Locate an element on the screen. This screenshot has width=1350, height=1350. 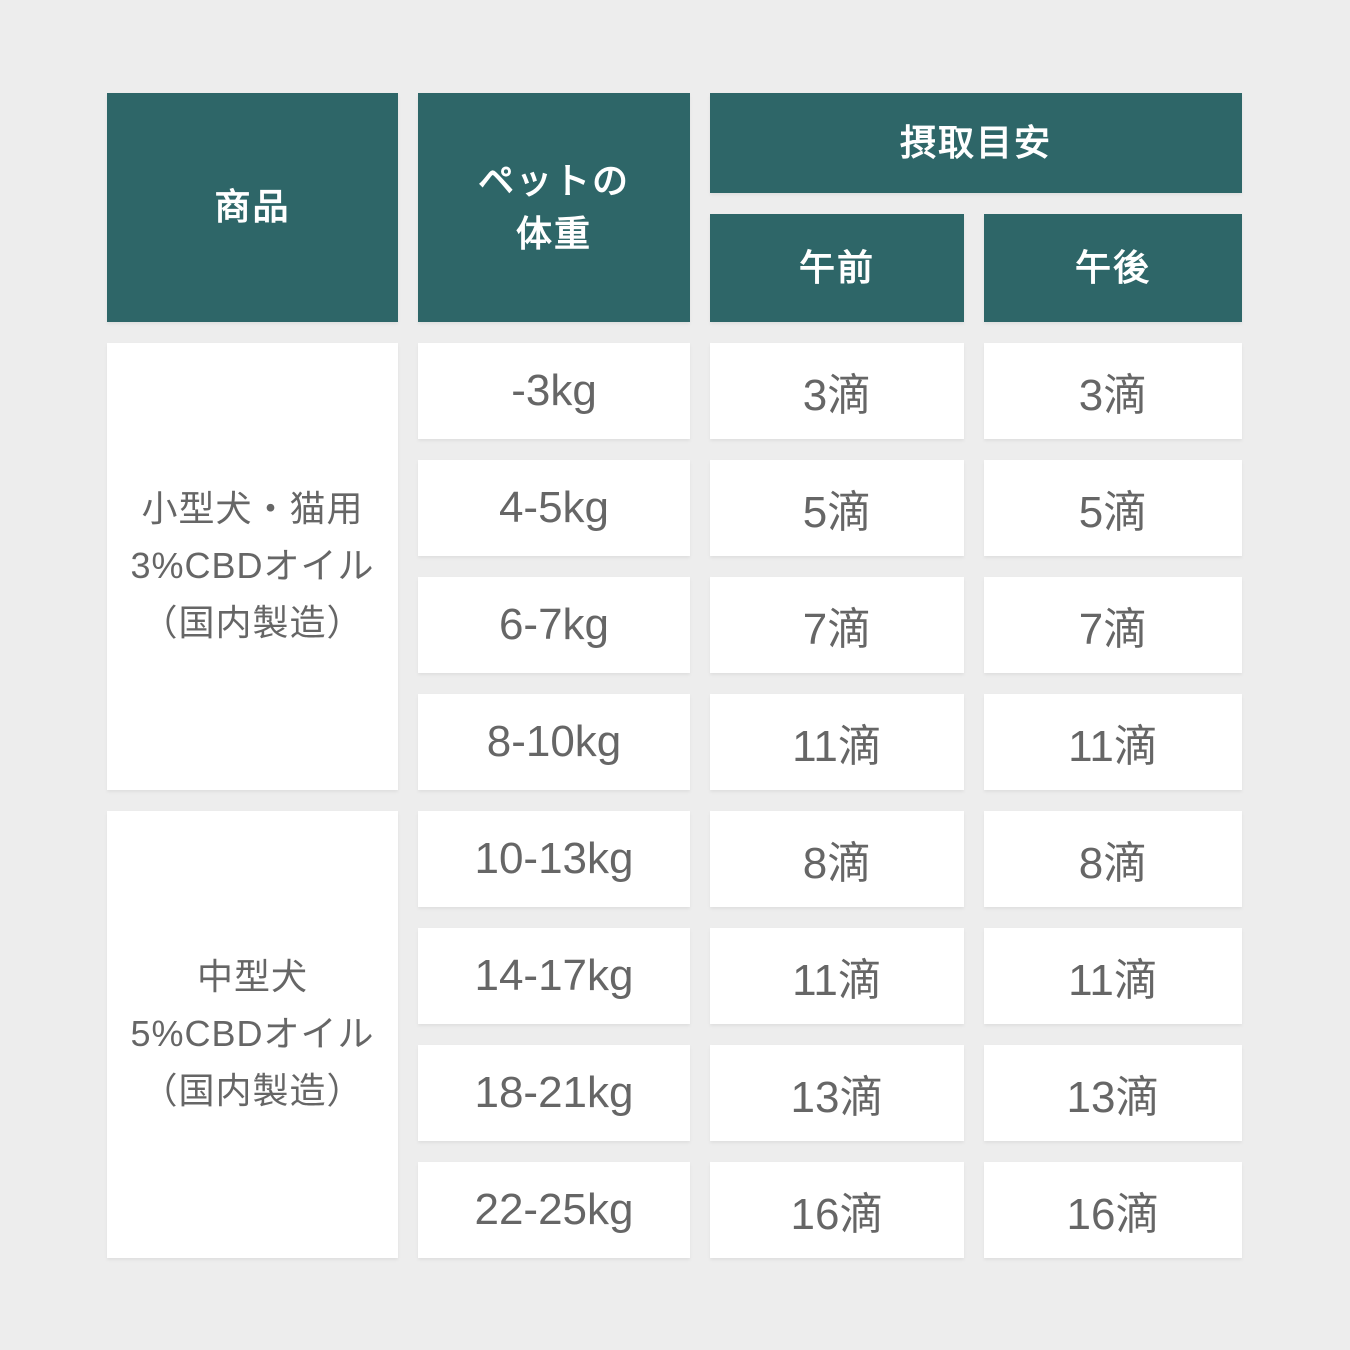
product-line: 3%CBDオイル is located at coordinates (252, 566).